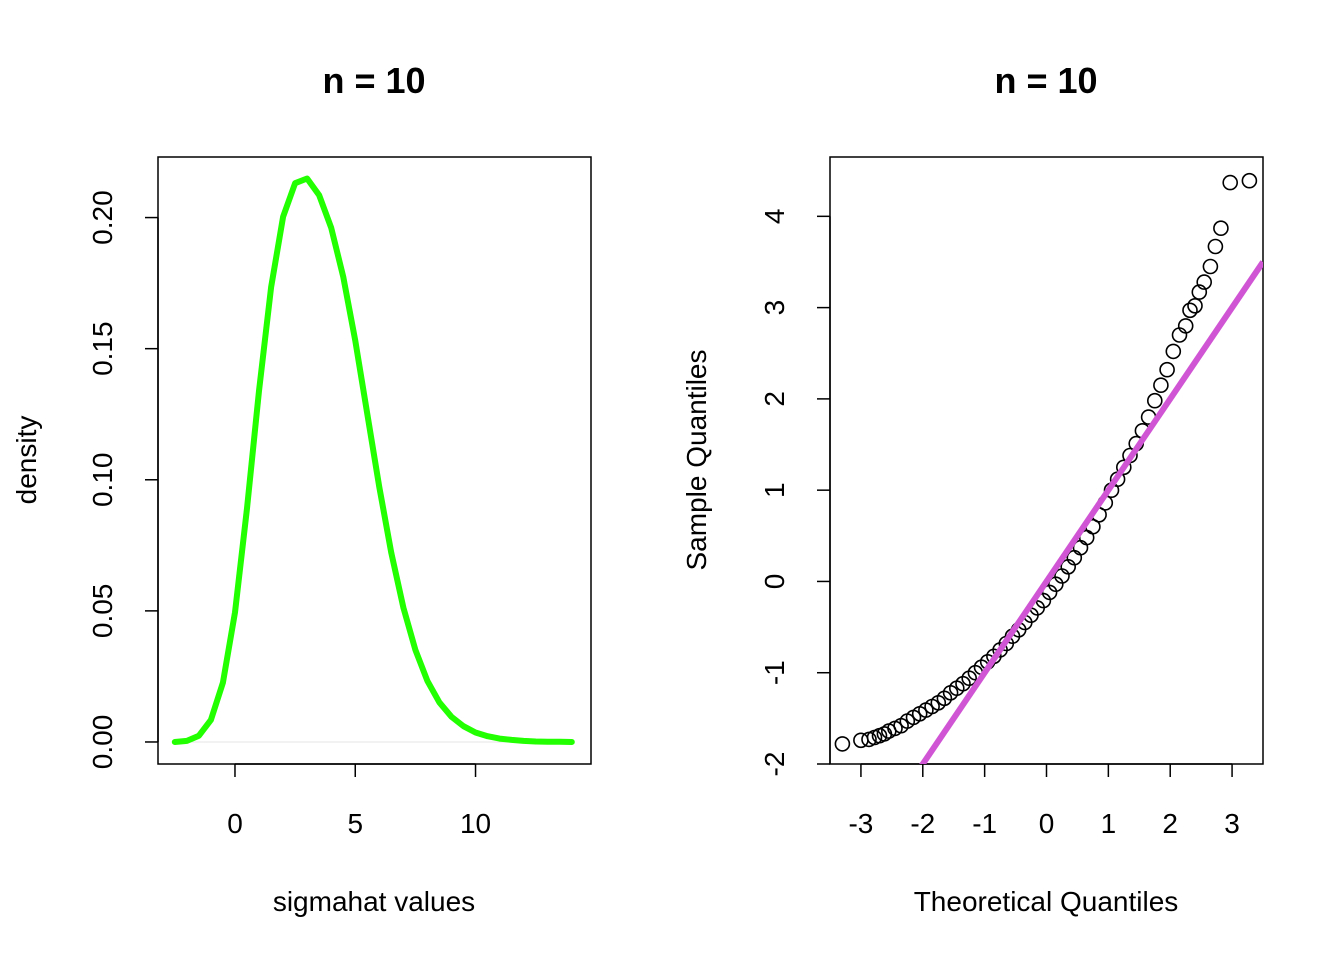  I want to click on qq-plot-y-tick-label: 1, so click(774, 490).